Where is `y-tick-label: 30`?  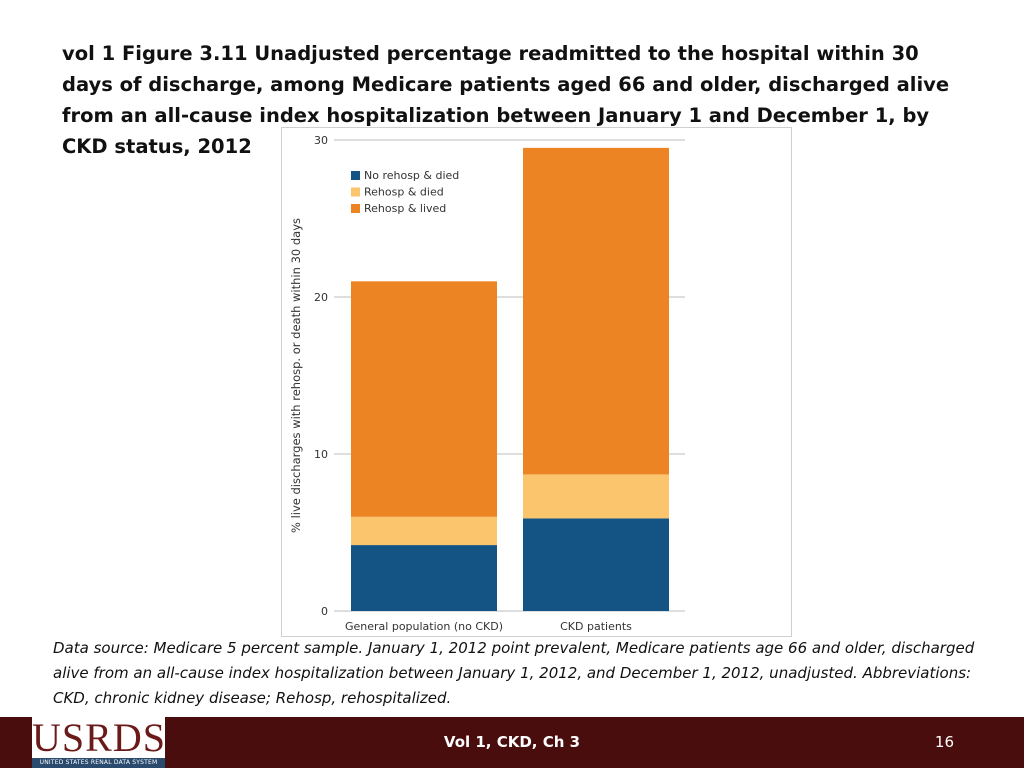
y-tick-label: 30 is located at coordinates (321, 140).